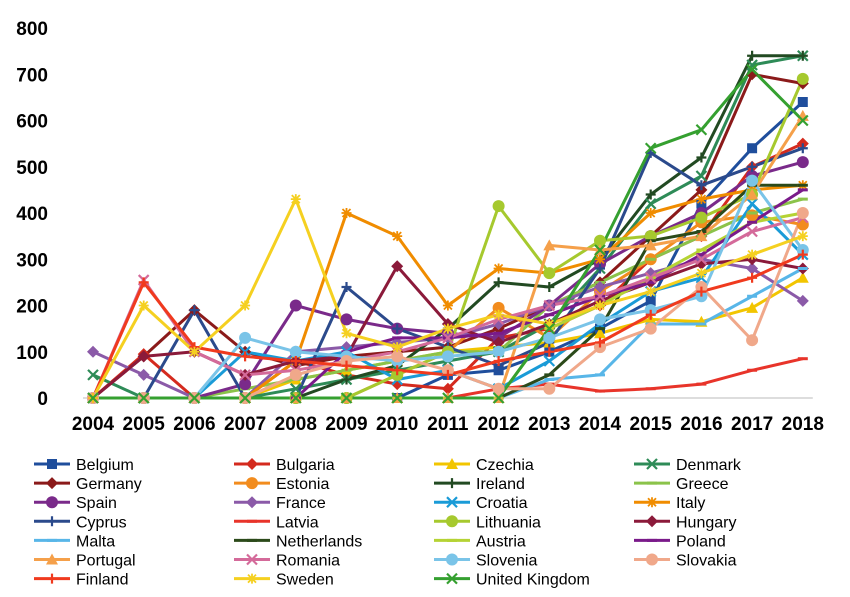  What do you see at coordinates (752, 213) in the screenshot?
I see `data-point-greece` at bounding box center [752, 213].